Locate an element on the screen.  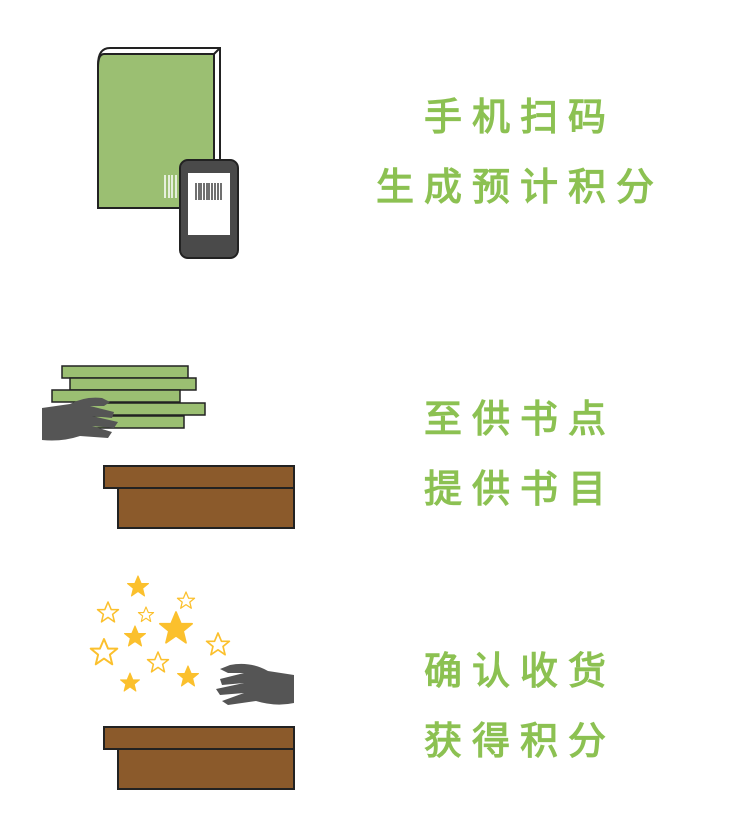
book-and-phone-scan-icon is located at coordinates (168, 153).